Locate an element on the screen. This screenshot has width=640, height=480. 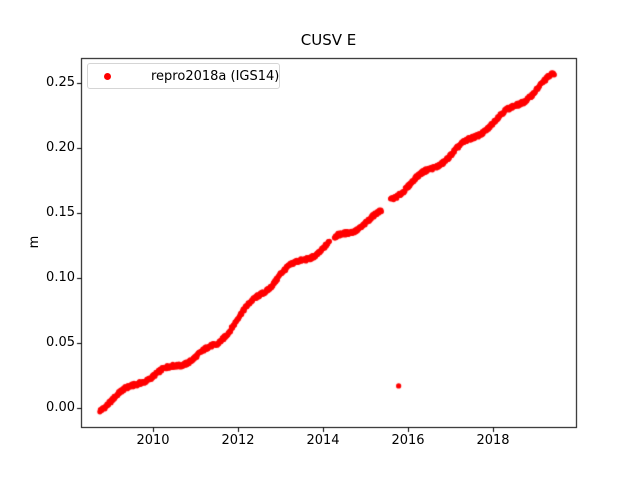
y-tick-label: 0.00 is located at coordinates (60, 408).